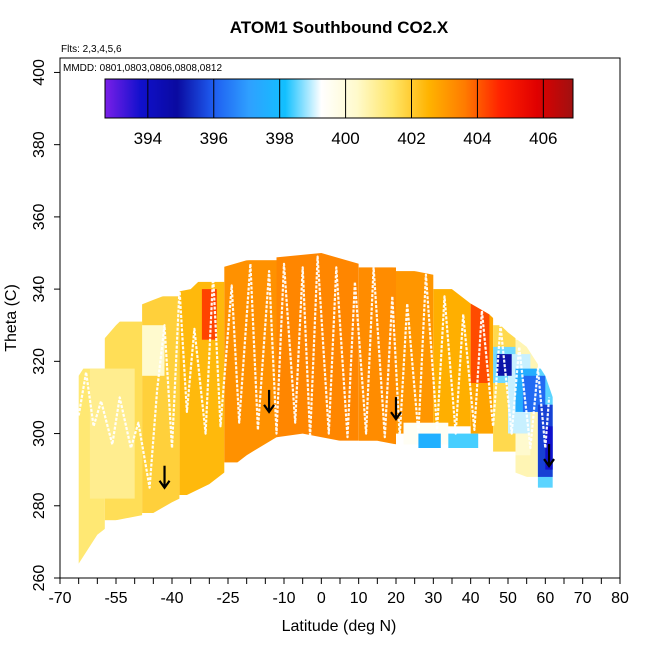 The image size is (650, 650). What do you see at coordinates (356, 439) in the screenshot?
I see `descent-arrows` at bounding box center [356, 439].